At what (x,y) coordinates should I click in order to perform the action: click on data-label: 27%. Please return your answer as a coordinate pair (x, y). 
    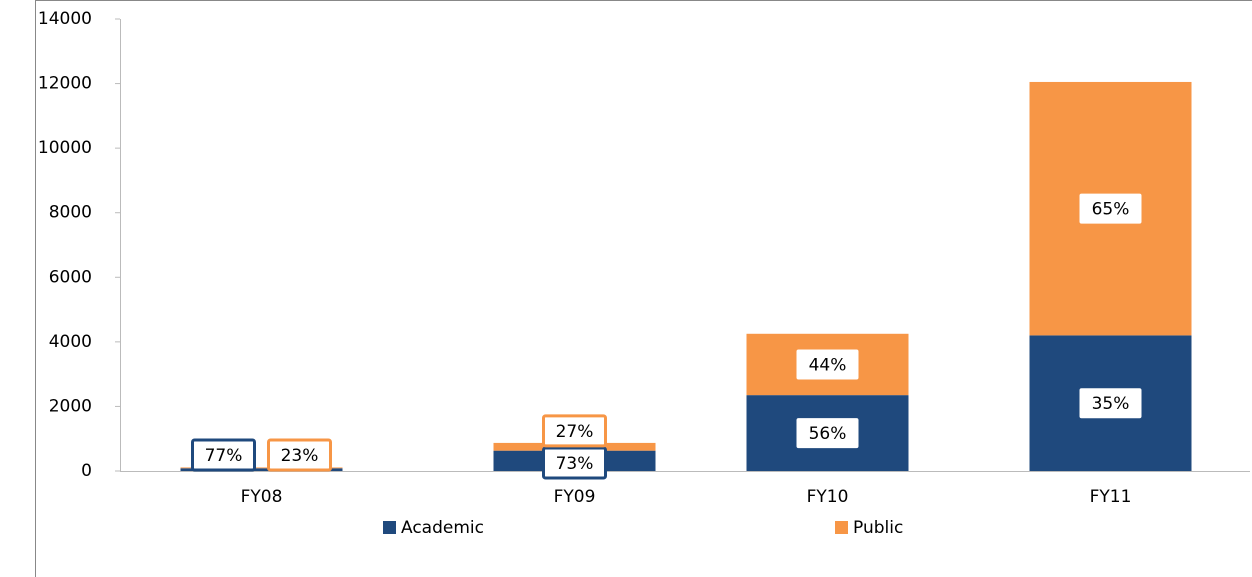
    Looking at the image, I should click on (575, 432).